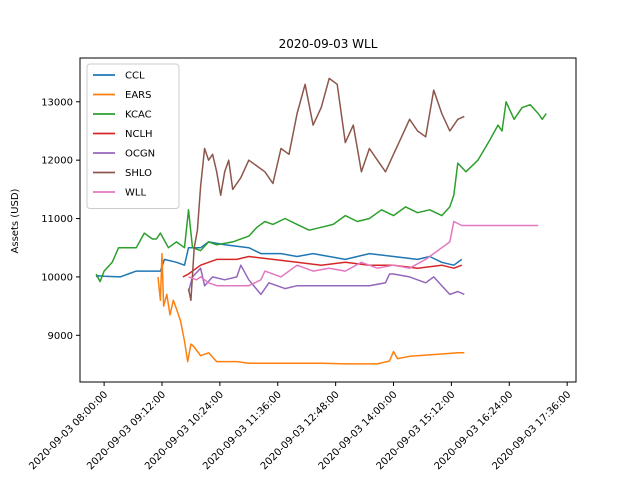 This screenshot has height=480, width=640. Describe the element at coordinates (57, 219) in the screenshot. I see `y-tick-label: 11000` at that location.